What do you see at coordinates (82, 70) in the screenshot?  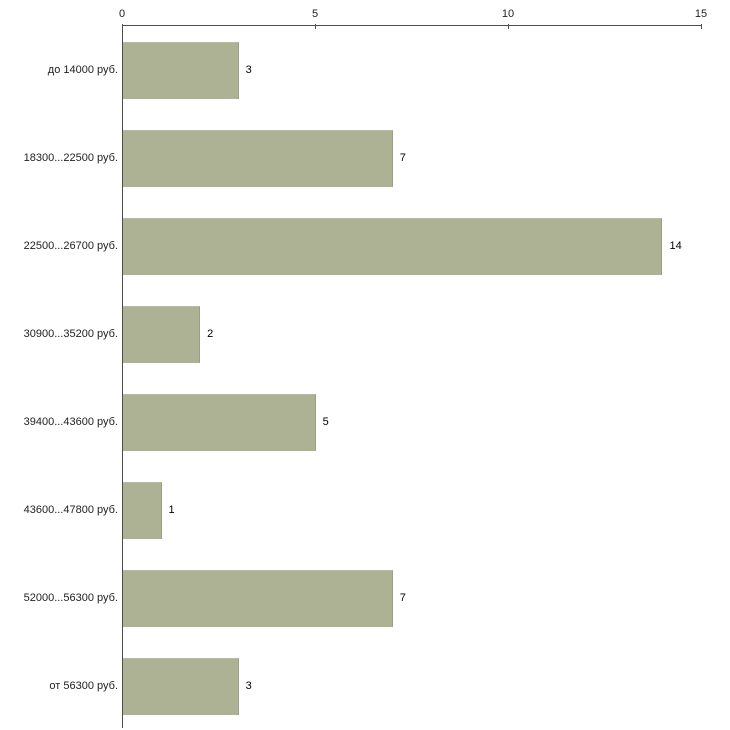 I see `category-label: до 14000 руб.` at bounding box center [82, 70].